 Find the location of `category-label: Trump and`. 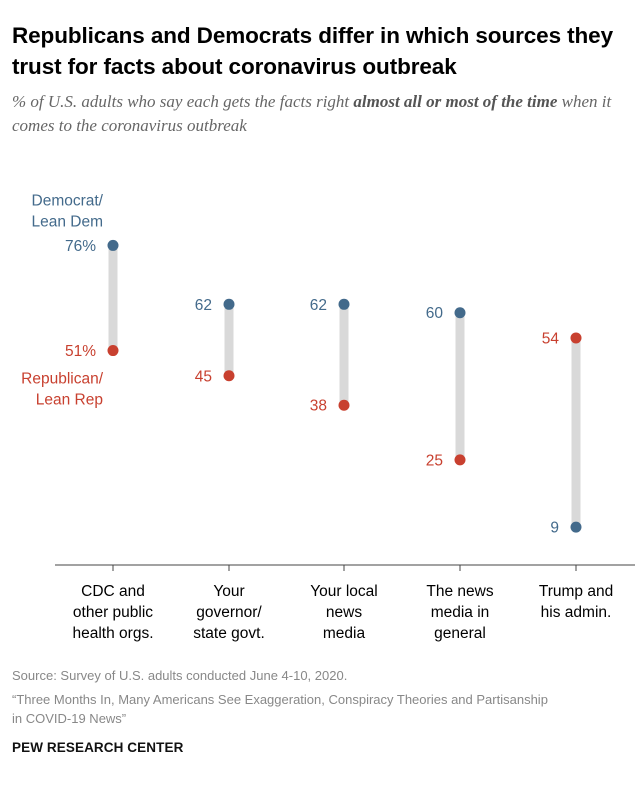

category-label: Trump and is located at coordinates (576, 591).